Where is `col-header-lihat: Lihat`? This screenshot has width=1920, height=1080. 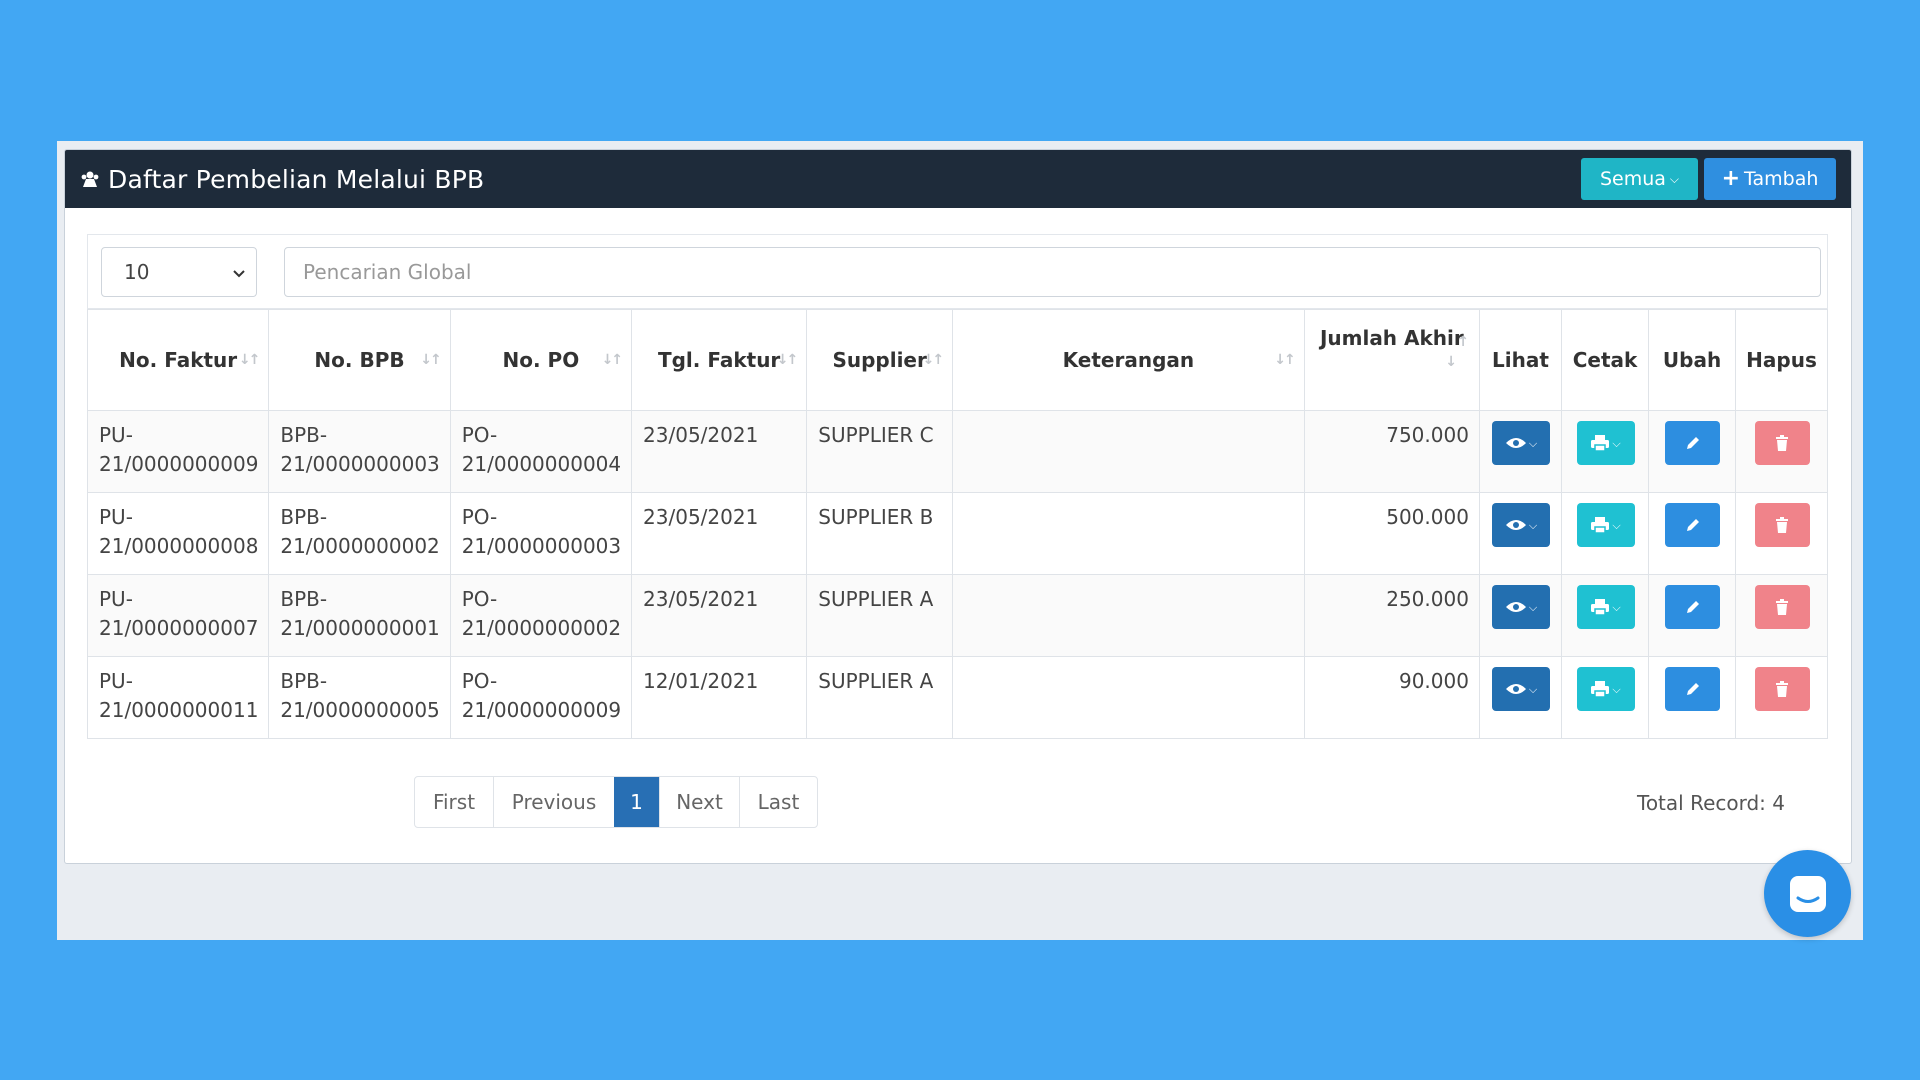
col-header-lihat: Lihat is located at coordinates (1520, 360).